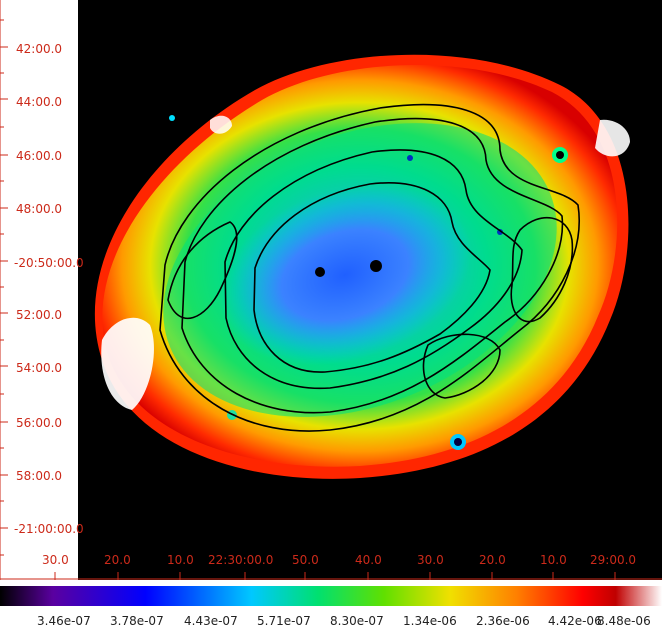 This screenshot has height=632, width=662. Describe the element at coordinates (4, 290) in the screenshot. I see `y-axis-ticks` at that location.